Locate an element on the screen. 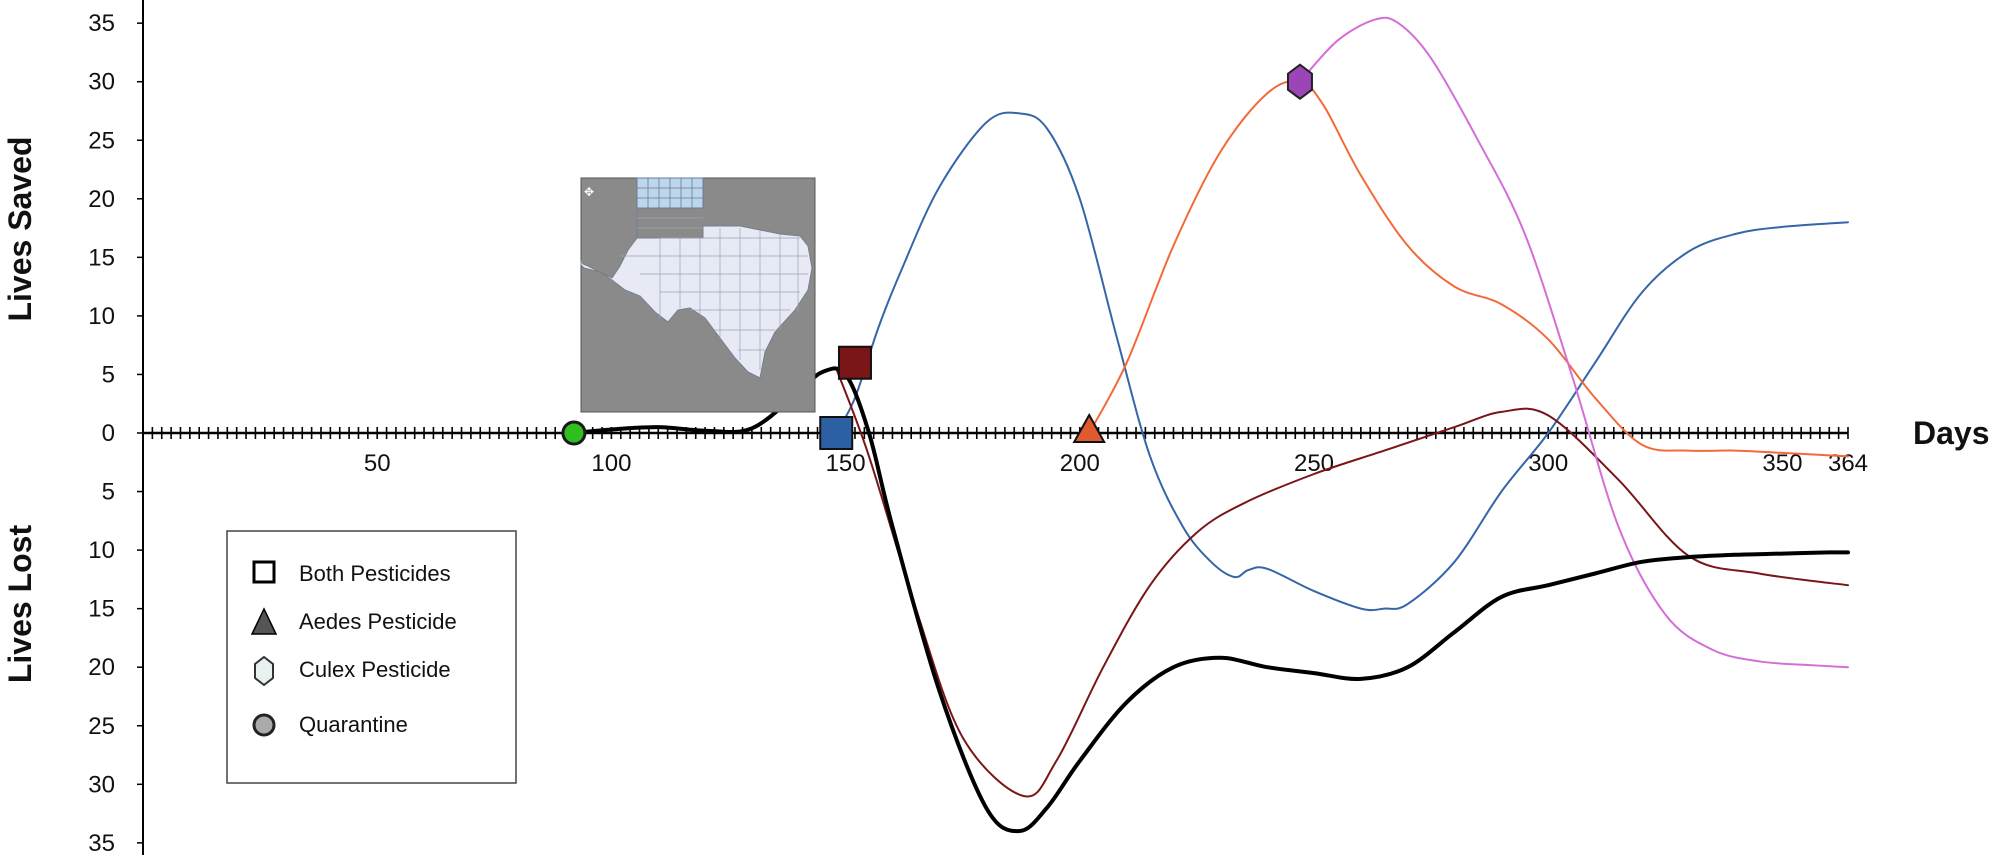 The image size is (2005, 861). texas-map-image: ✥ is located at coordinates (698, 295).